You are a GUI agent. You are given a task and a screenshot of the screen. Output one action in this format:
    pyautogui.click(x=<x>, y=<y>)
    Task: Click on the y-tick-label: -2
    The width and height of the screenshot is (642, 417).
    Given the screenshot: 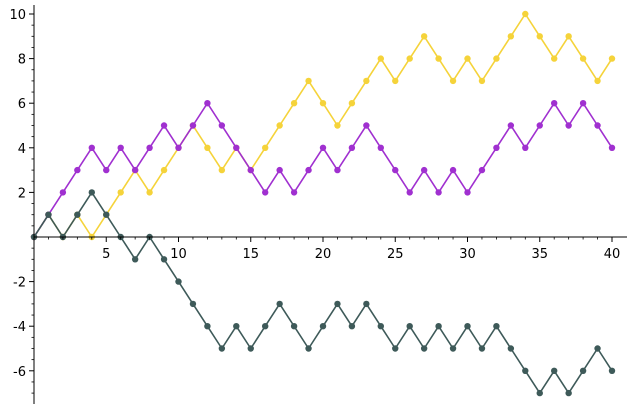 What is the action you would take?
    pyautogui.click(x=19, y=283)
    